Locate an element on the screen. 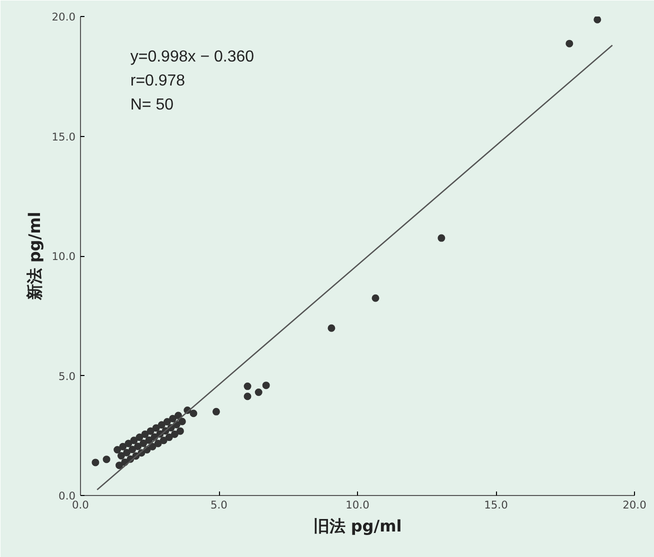 The image size is (654, 557). y-tick-label: 15.0 is located at coordinates (64, 137).